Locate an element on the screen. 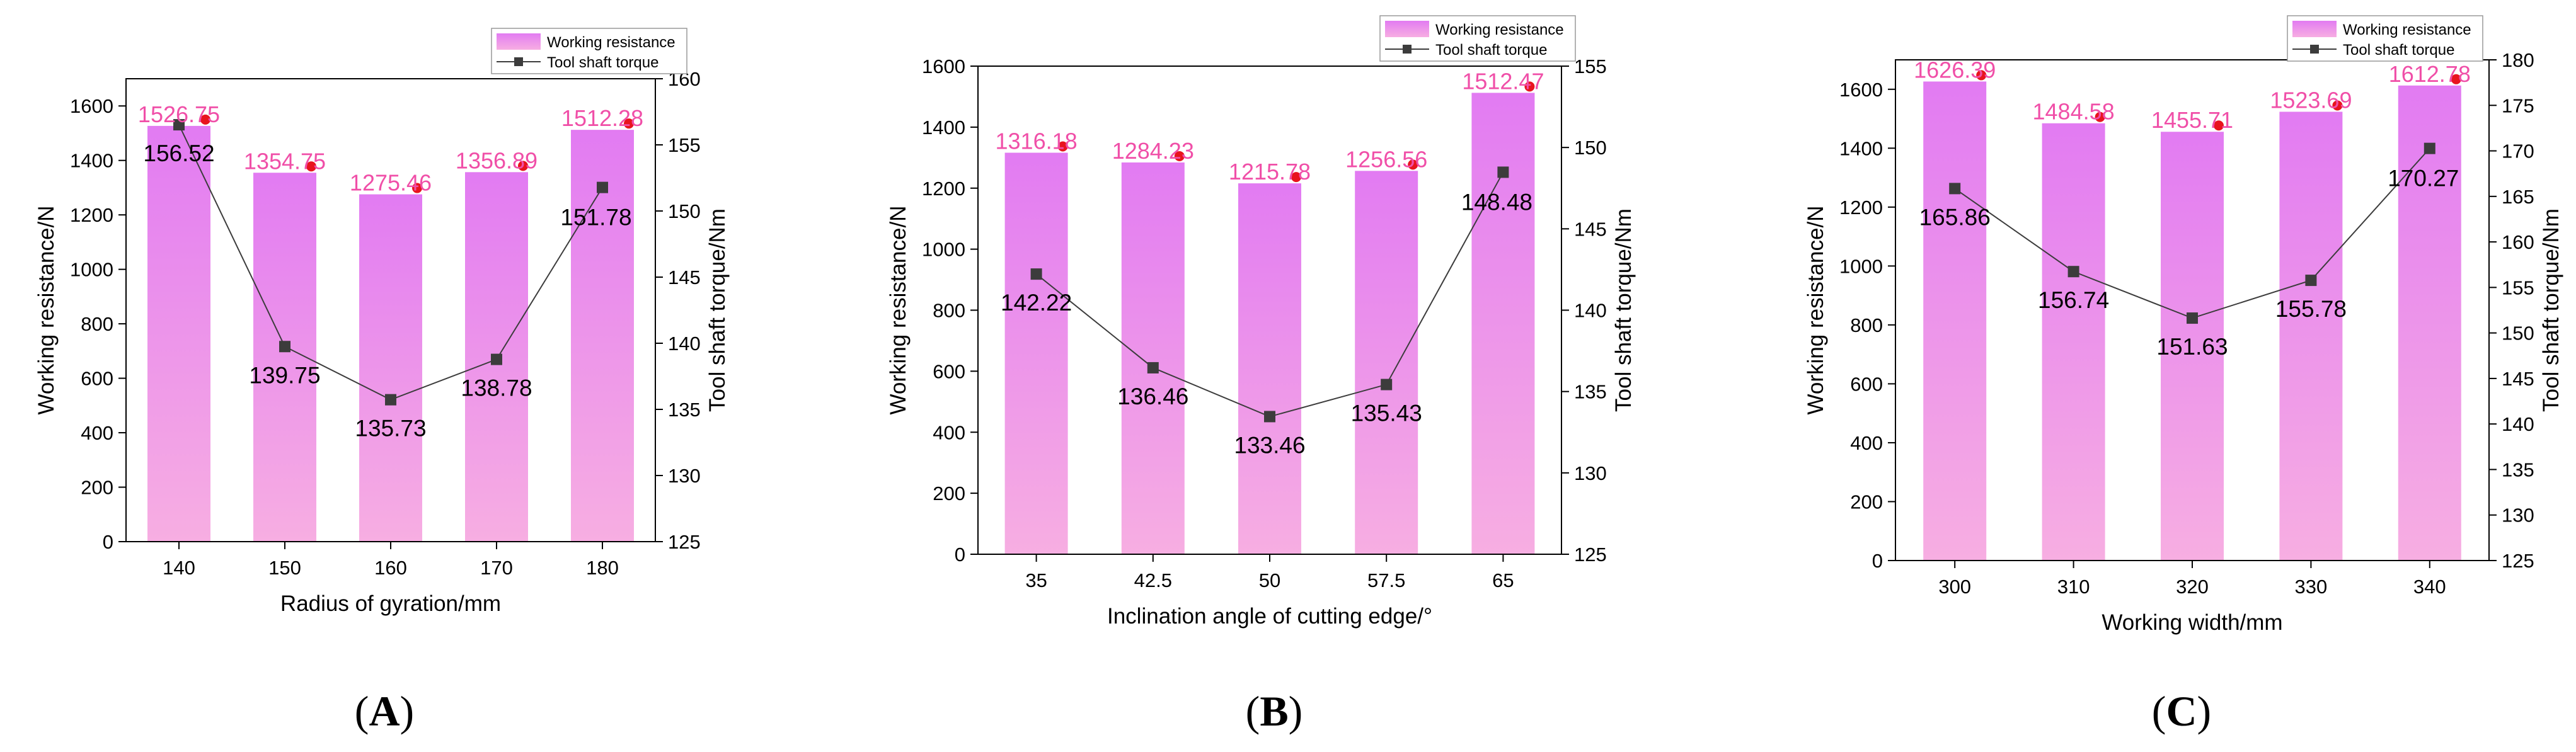  y-tick-label: 1400 is located at coordinates (1861, 148).